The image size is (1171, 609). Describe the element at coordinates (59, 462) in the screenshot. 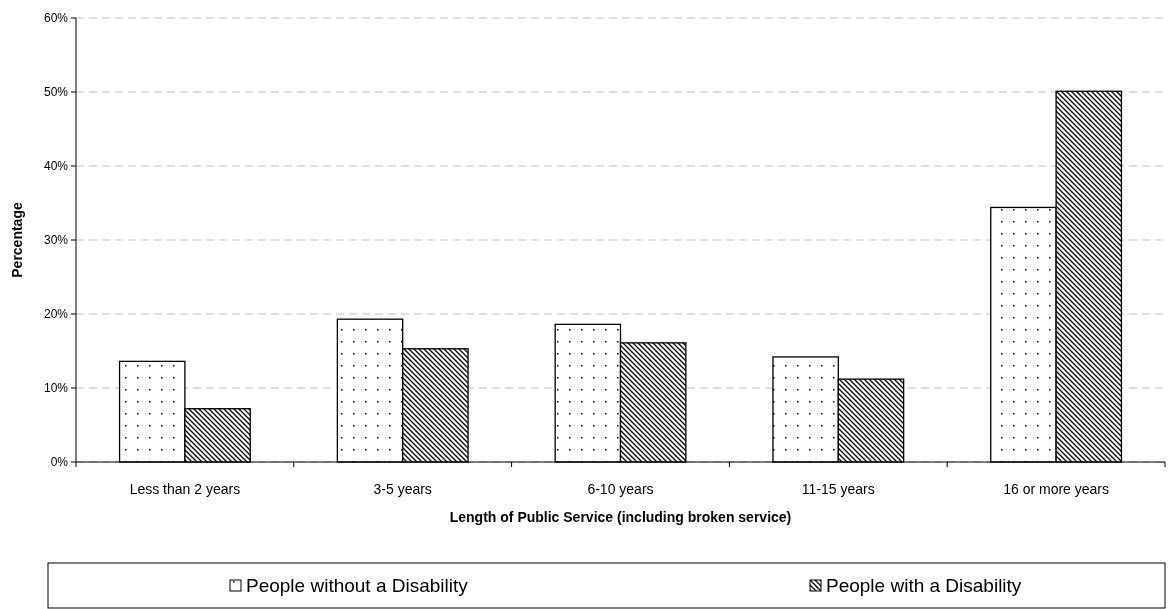

I see `y-tick-label: 0%` at that location.